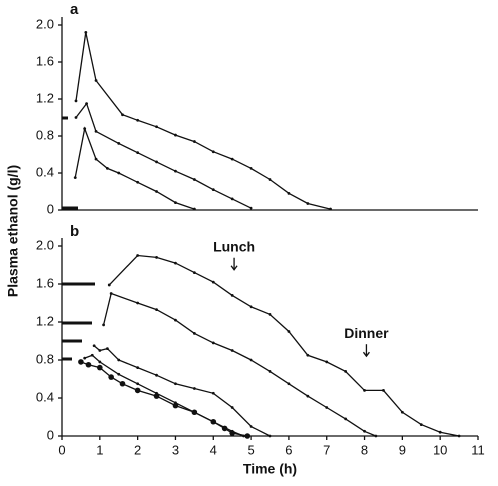  What do you see at coordinates (440, 449) in the screenshot?
I see `x-tick-label: 10` at bounding box center [440, 449].